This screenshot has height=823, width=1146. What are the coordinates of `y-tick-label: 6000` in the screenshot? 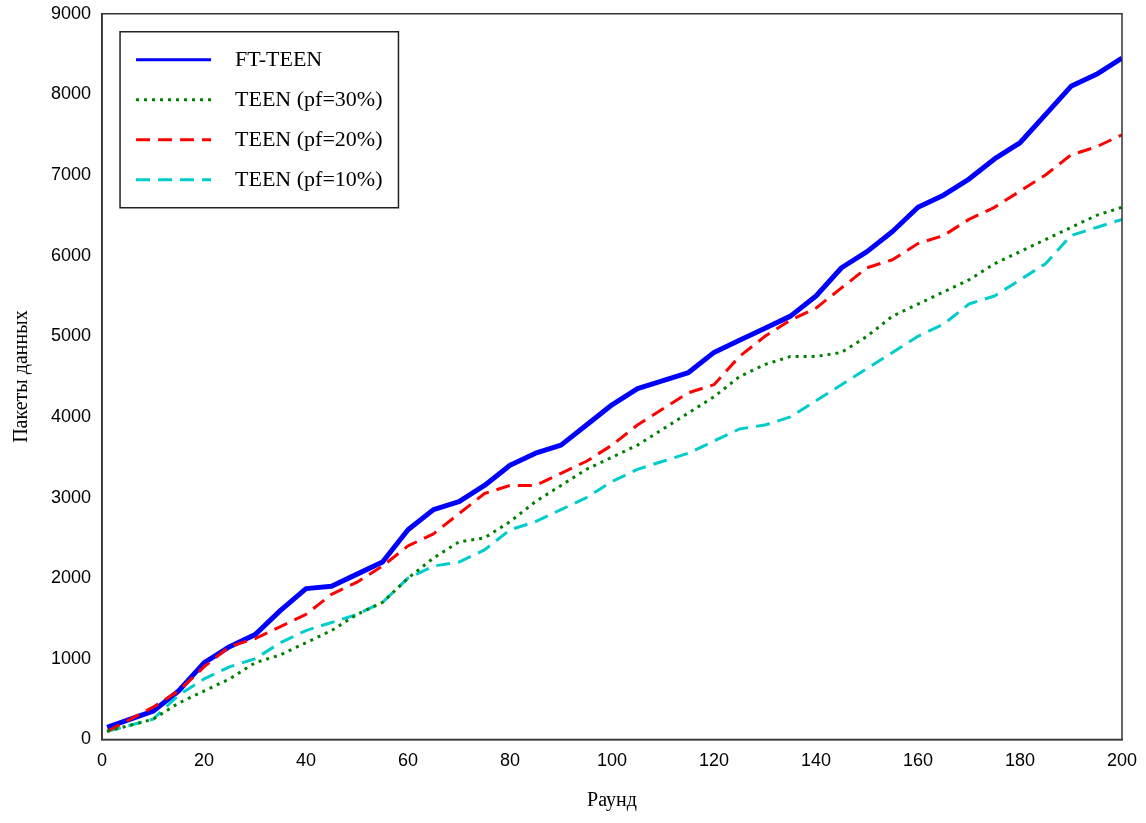 It's located at (71, 254).